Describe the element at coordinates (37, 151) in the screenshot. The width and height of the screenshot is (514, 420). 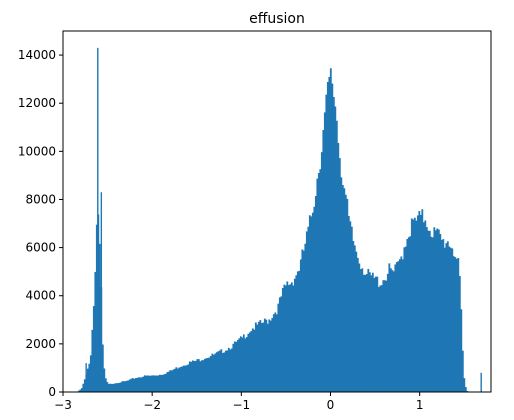
I see `y-tick-label: 10000` at that location.